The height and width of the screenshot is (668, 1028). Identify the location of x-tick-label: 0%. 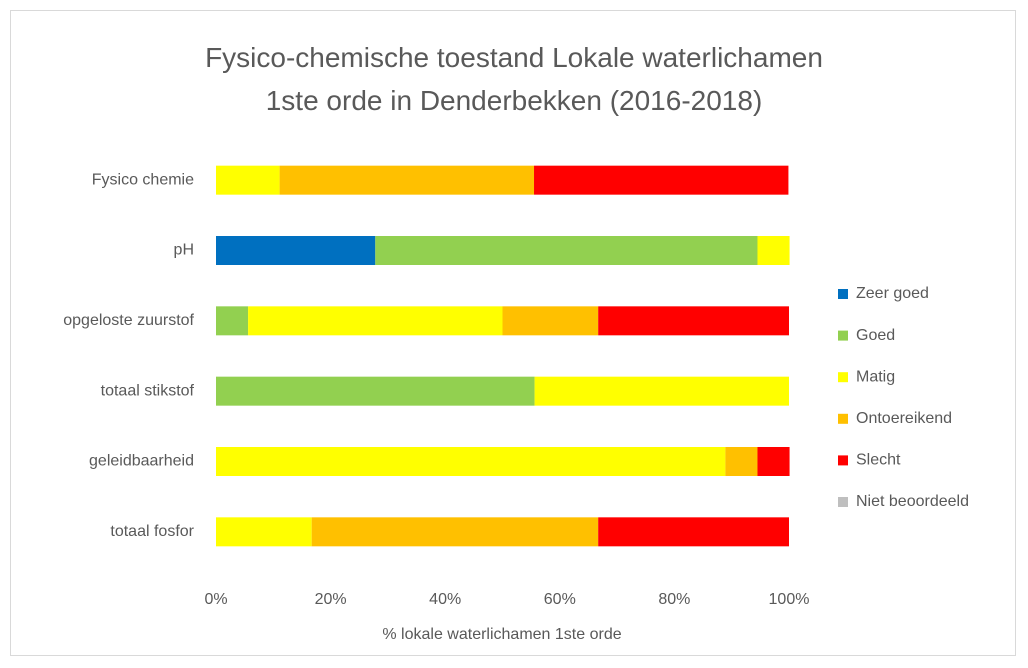
(215, 599).